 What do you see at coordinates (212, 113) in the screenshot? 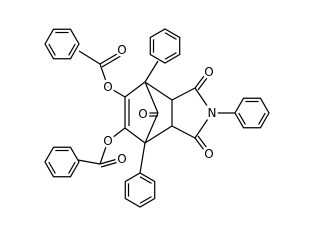
I see `atom-label: N` at bounding box center [212, 113].